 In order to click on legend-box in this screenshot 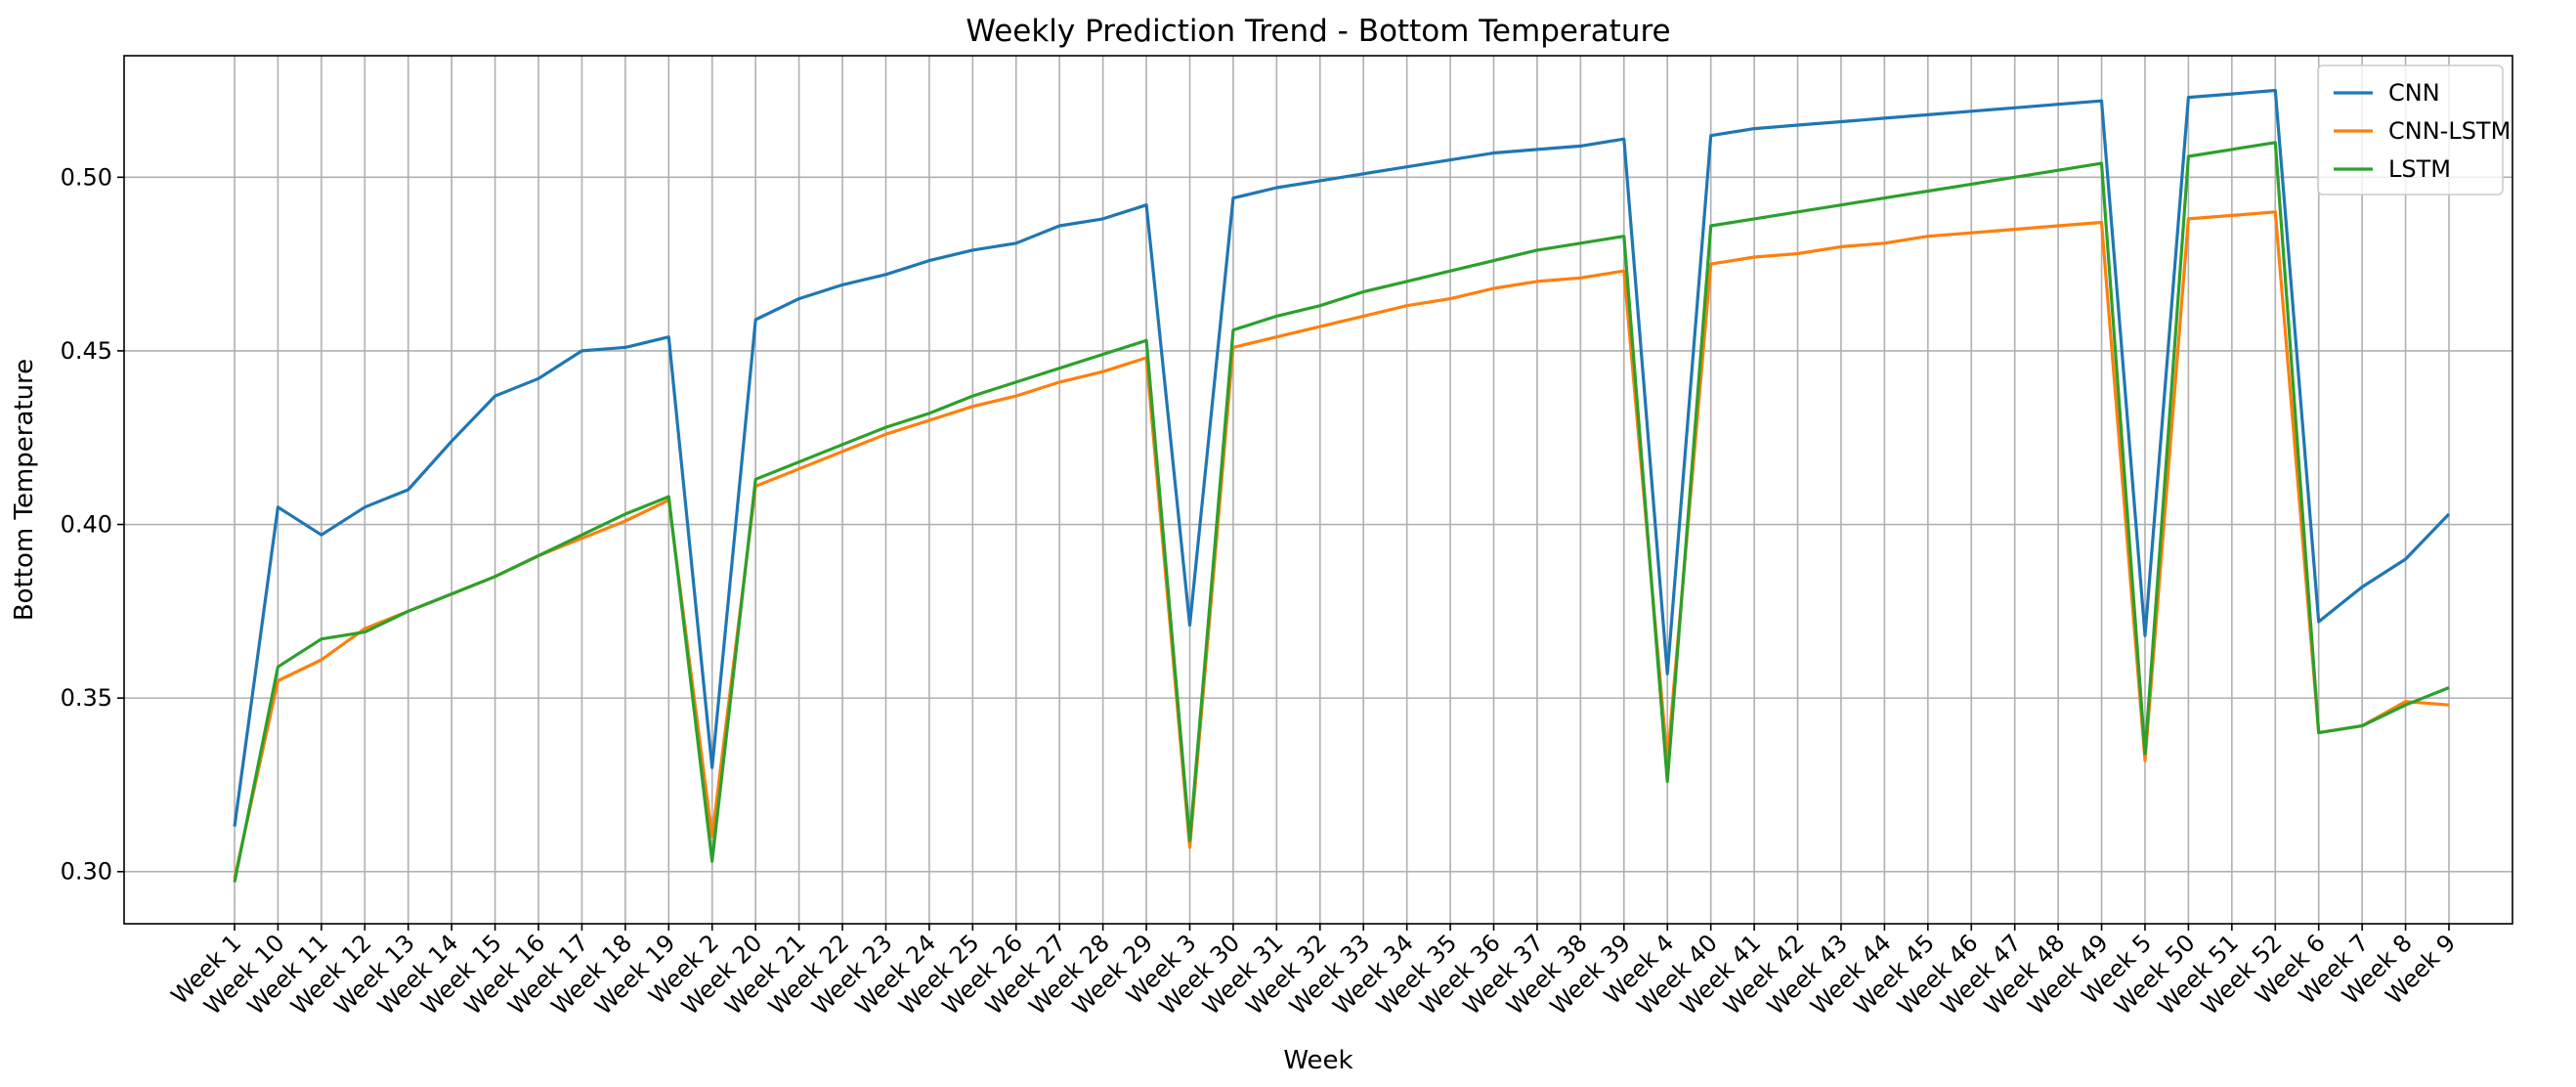, I will do `click(2411, 130)`.